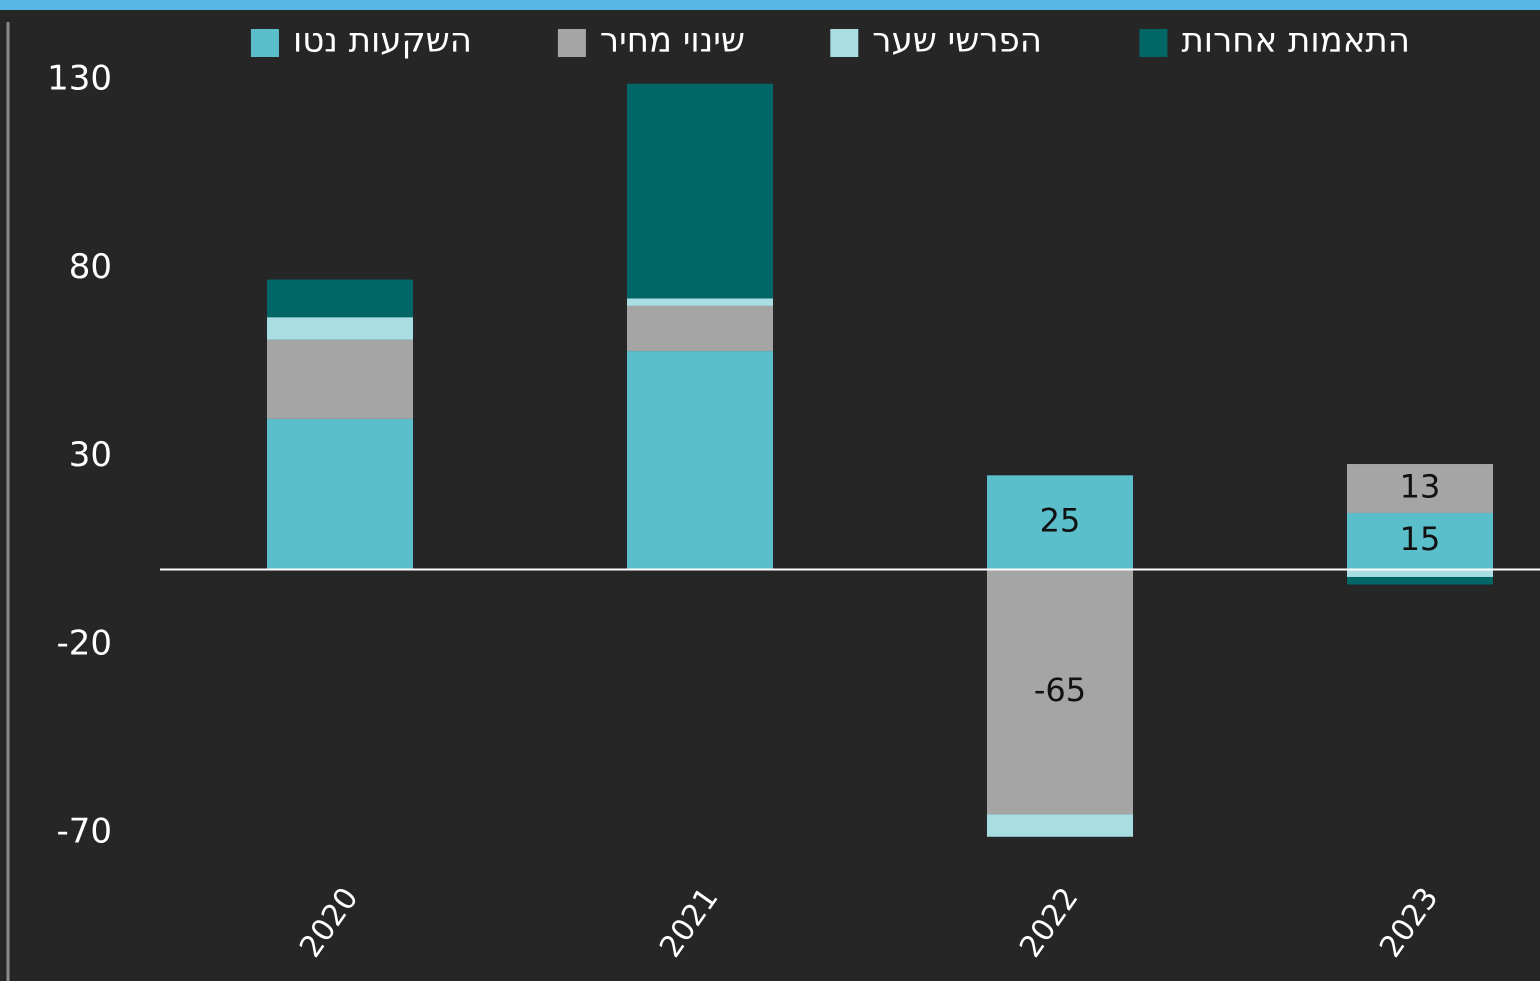 The width and height of the screenshot is (1540, 981). What do you see at coordinates (382, 41) in the screenshot?
I see `legend-label: השקעות נטו` at bounding box center [382, 41].